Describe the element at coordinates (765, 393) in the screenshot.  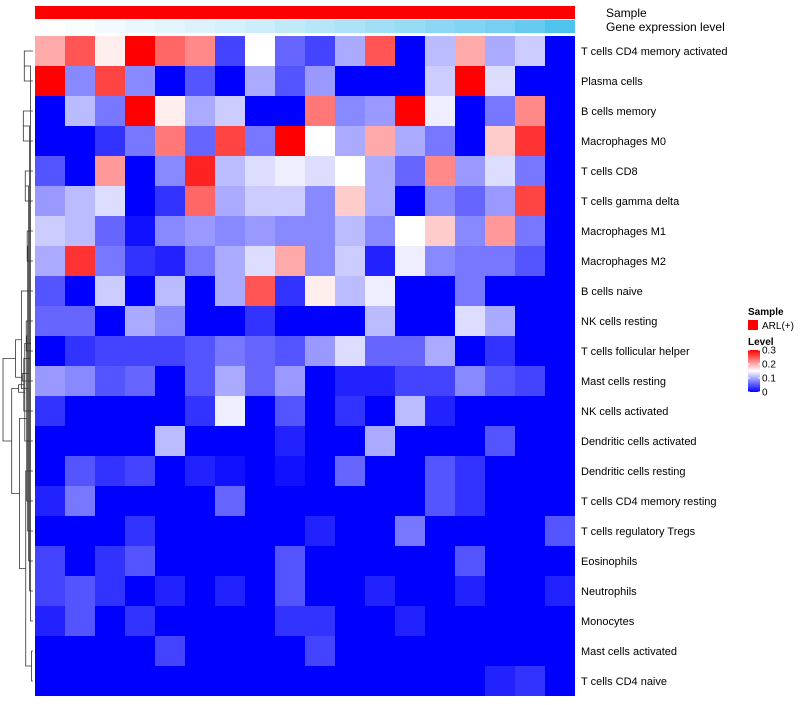
I see `legend-tick-label: 0` at that location.